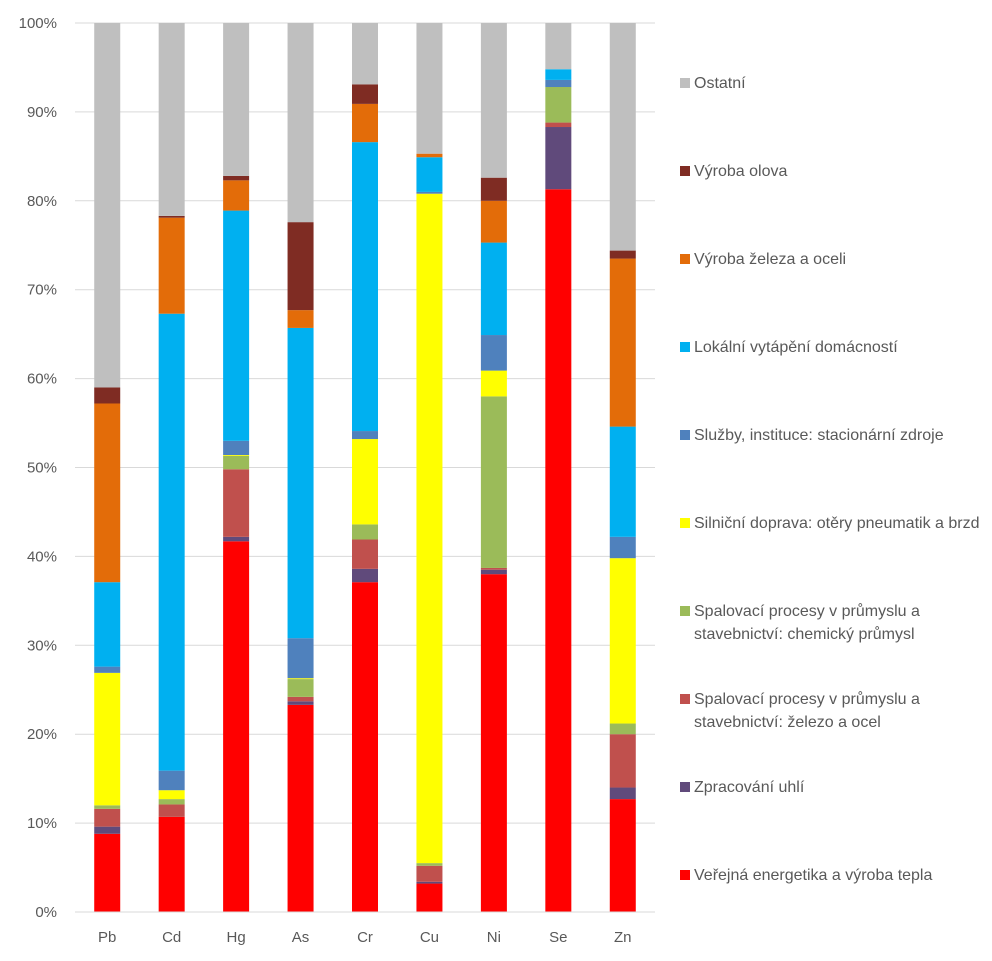 The height and width of the screenshot is (961, 992). What do you see at coordinates (720, 83) in the screenshot?
I see `legend-label: Ostatní` at bounding box center [720, 83].